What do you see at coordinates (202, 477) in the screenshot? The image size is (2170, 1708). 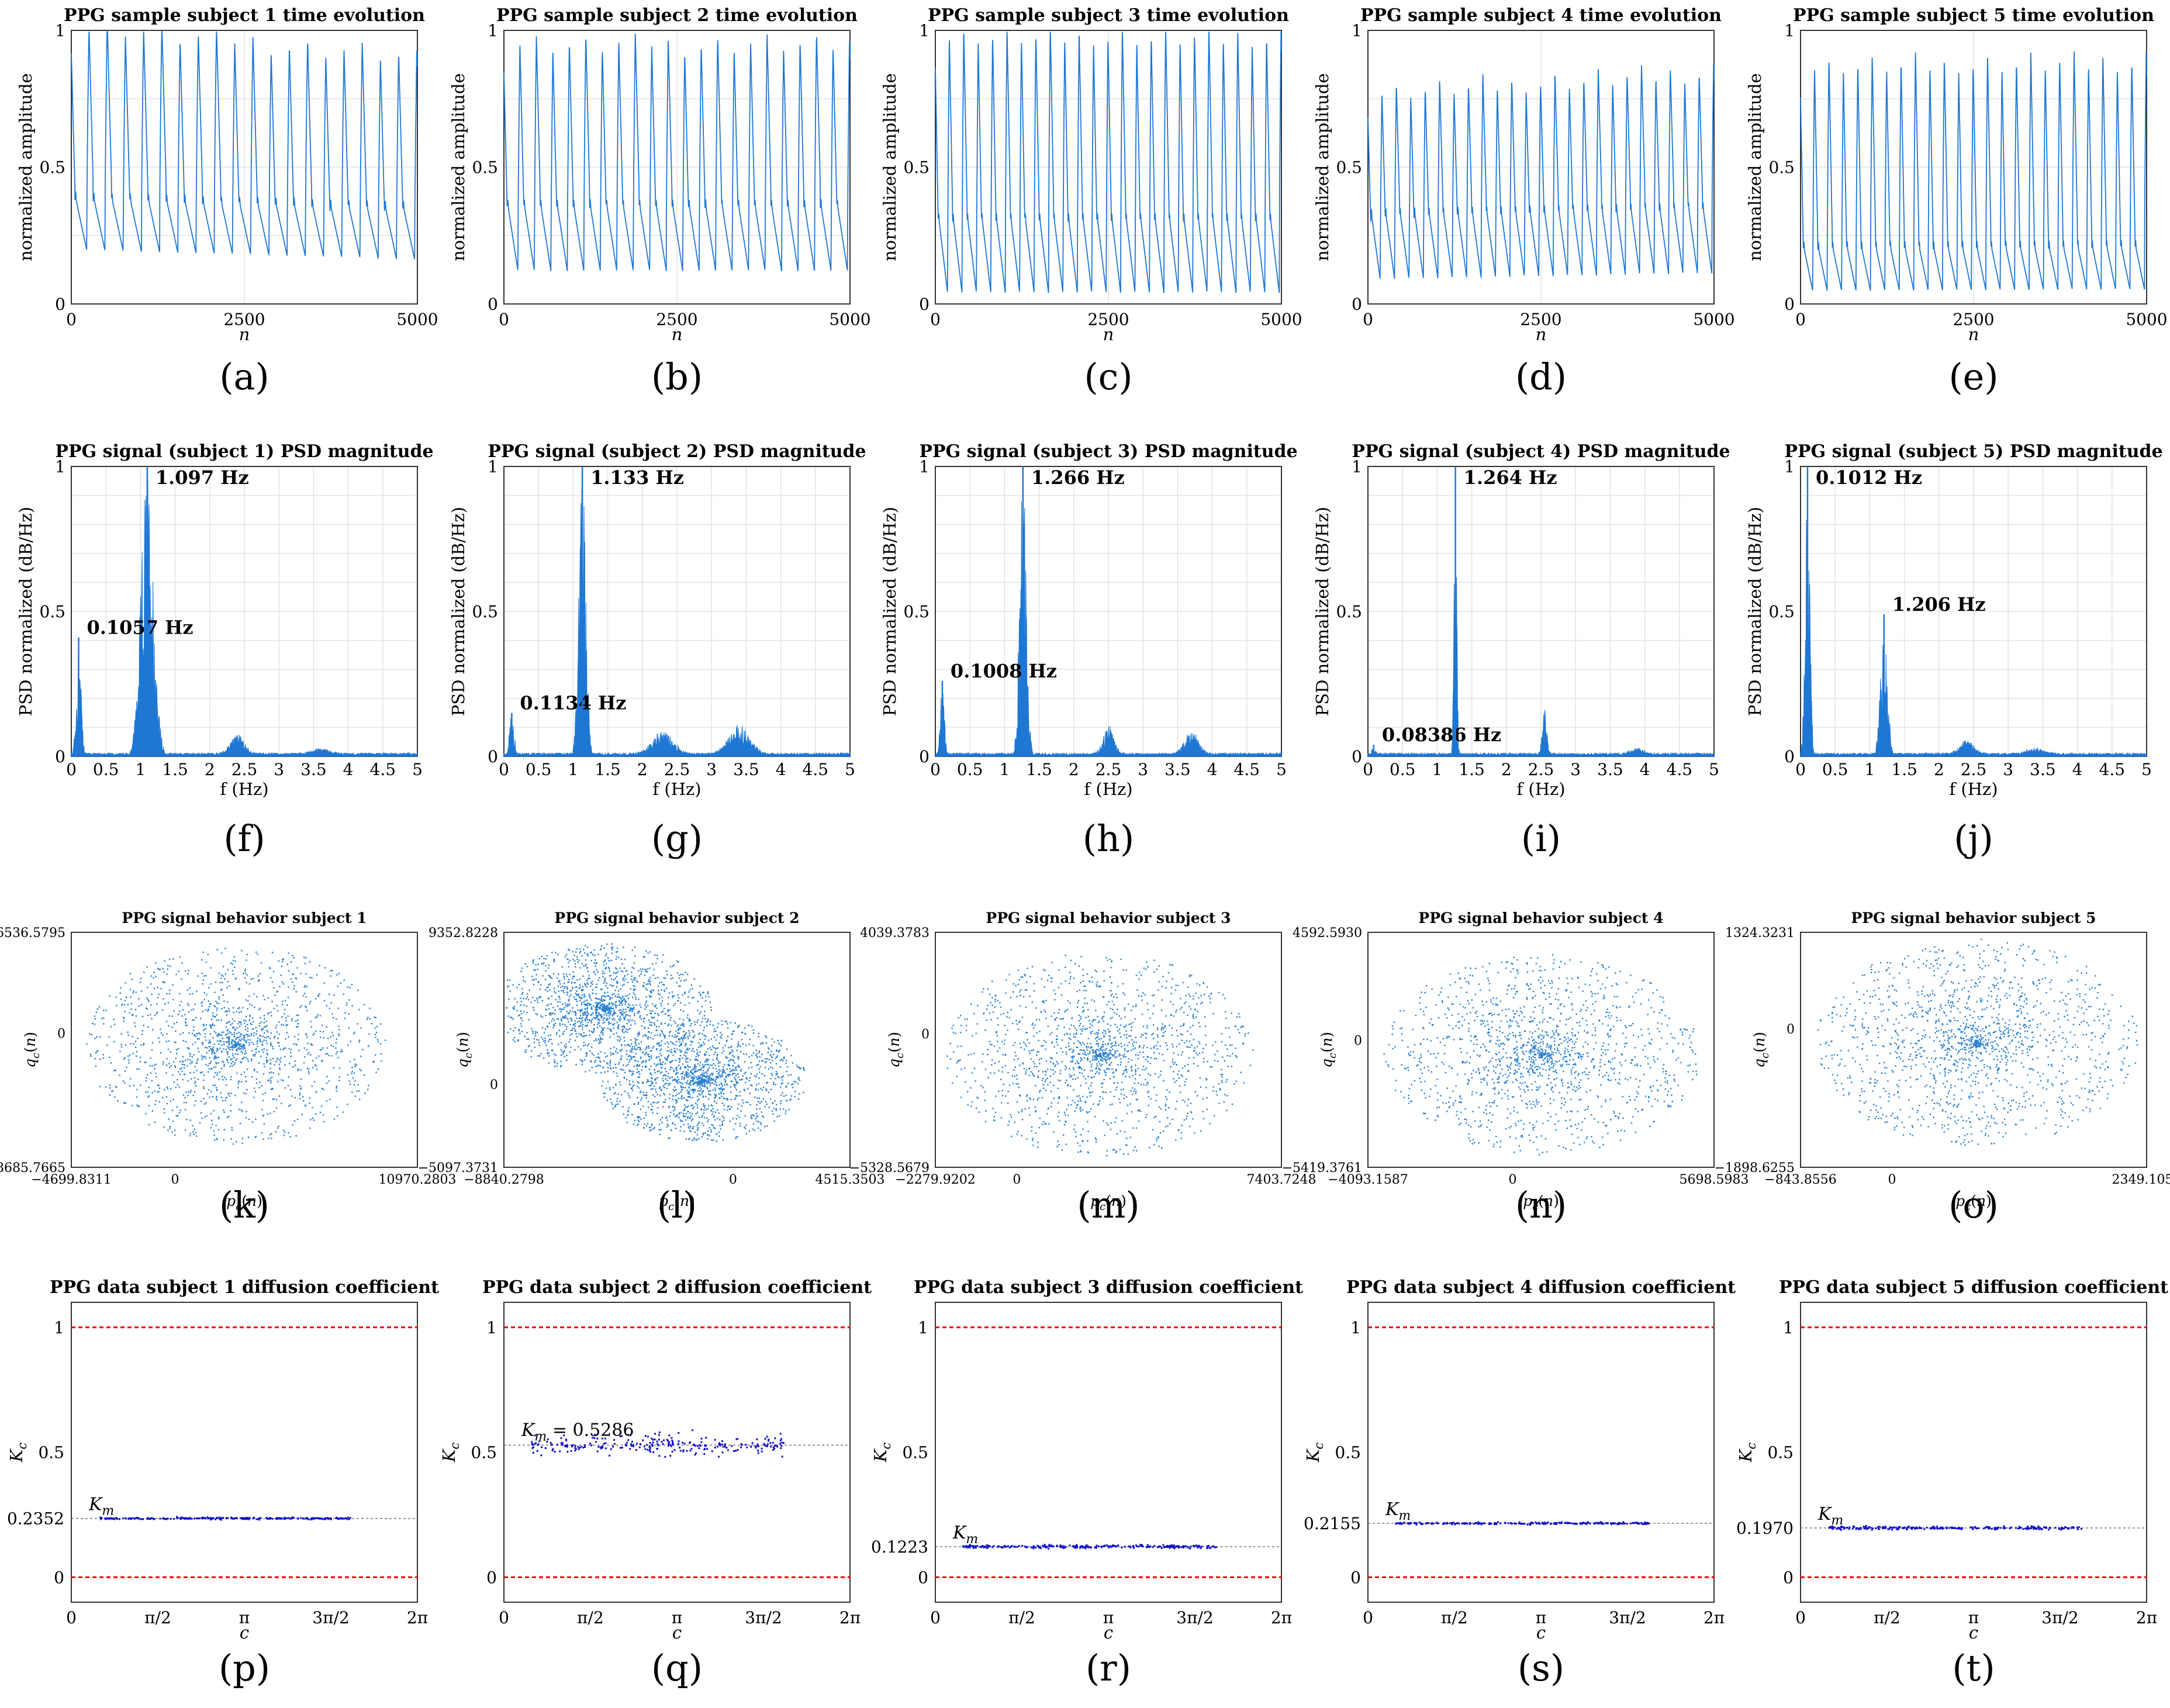 I see `peak-annotation: 1.097 Hz` at bounding box center [202, 477].